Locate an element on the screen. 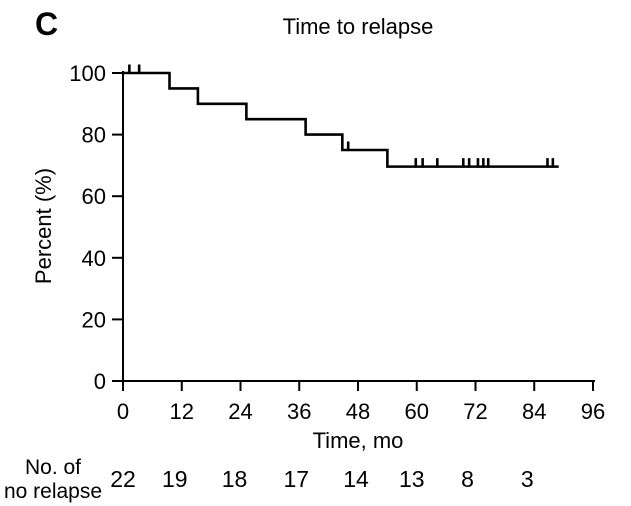 This screenshot has height=506, width=631. x-tick-label: 36 is located at coordinates (299, 411).